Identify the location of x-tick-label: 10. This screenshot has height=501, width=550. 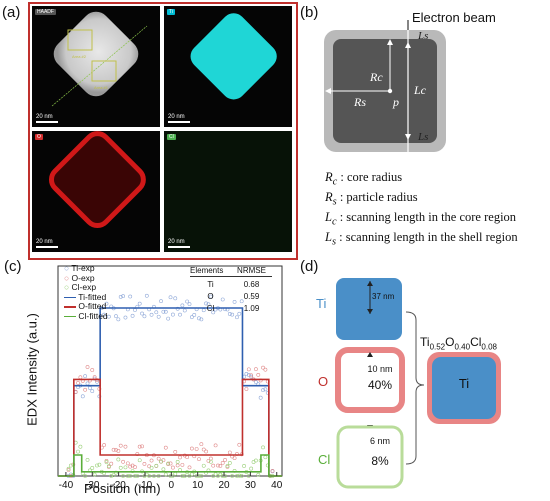
(198, 485).